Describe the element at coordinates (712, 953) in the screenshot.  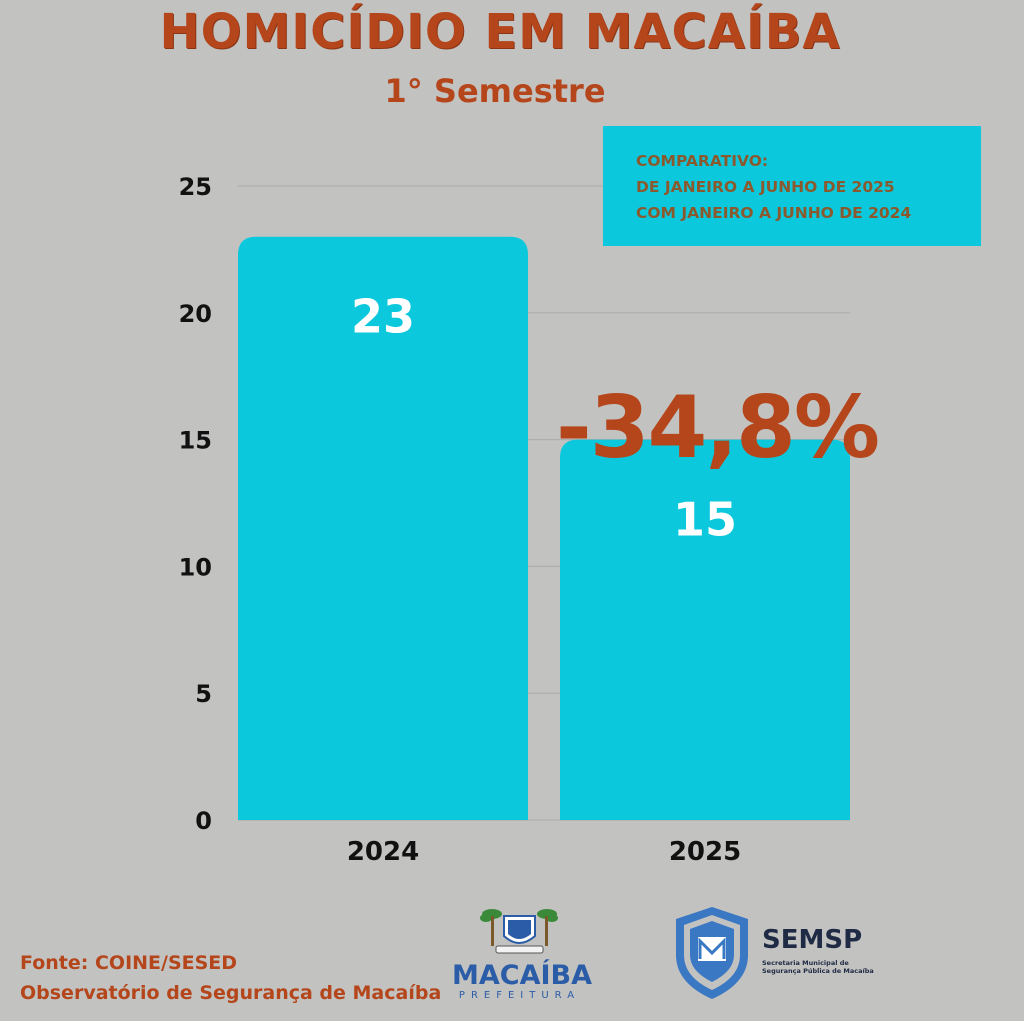
I see `semsp-shield-icon` at that location.